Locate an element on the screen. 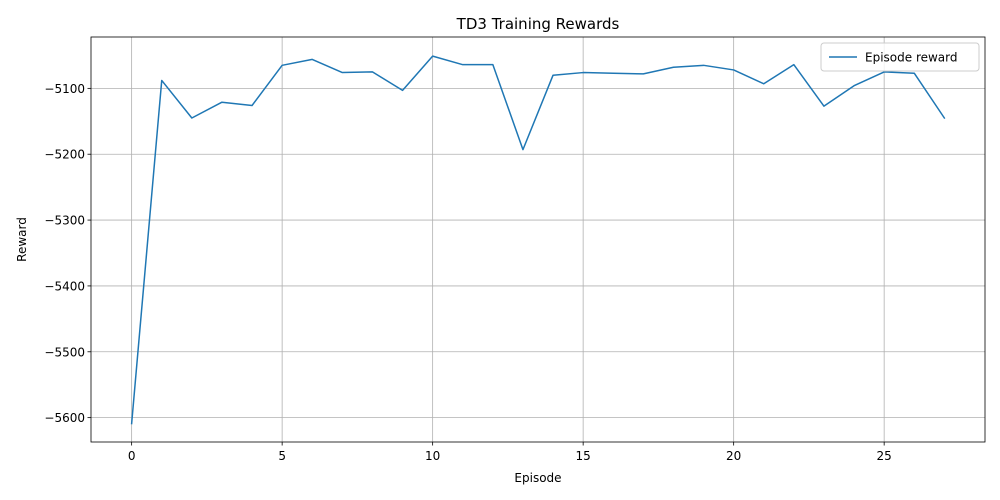  x-axis-label: Episode is located at coordinates (537, 478).